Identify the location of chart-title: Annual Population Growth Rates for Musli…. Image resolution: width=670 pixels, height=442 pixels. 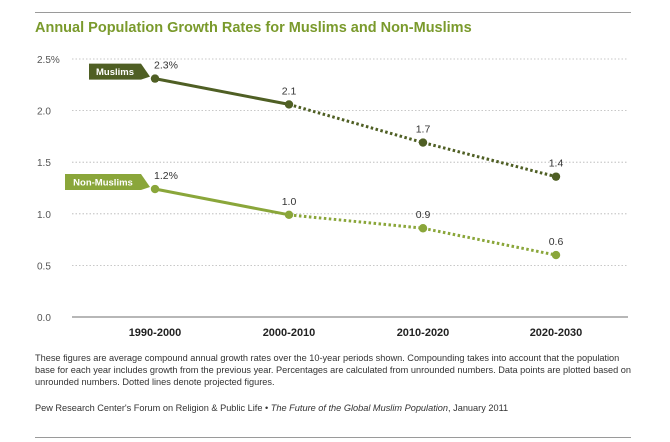
(253, 28).